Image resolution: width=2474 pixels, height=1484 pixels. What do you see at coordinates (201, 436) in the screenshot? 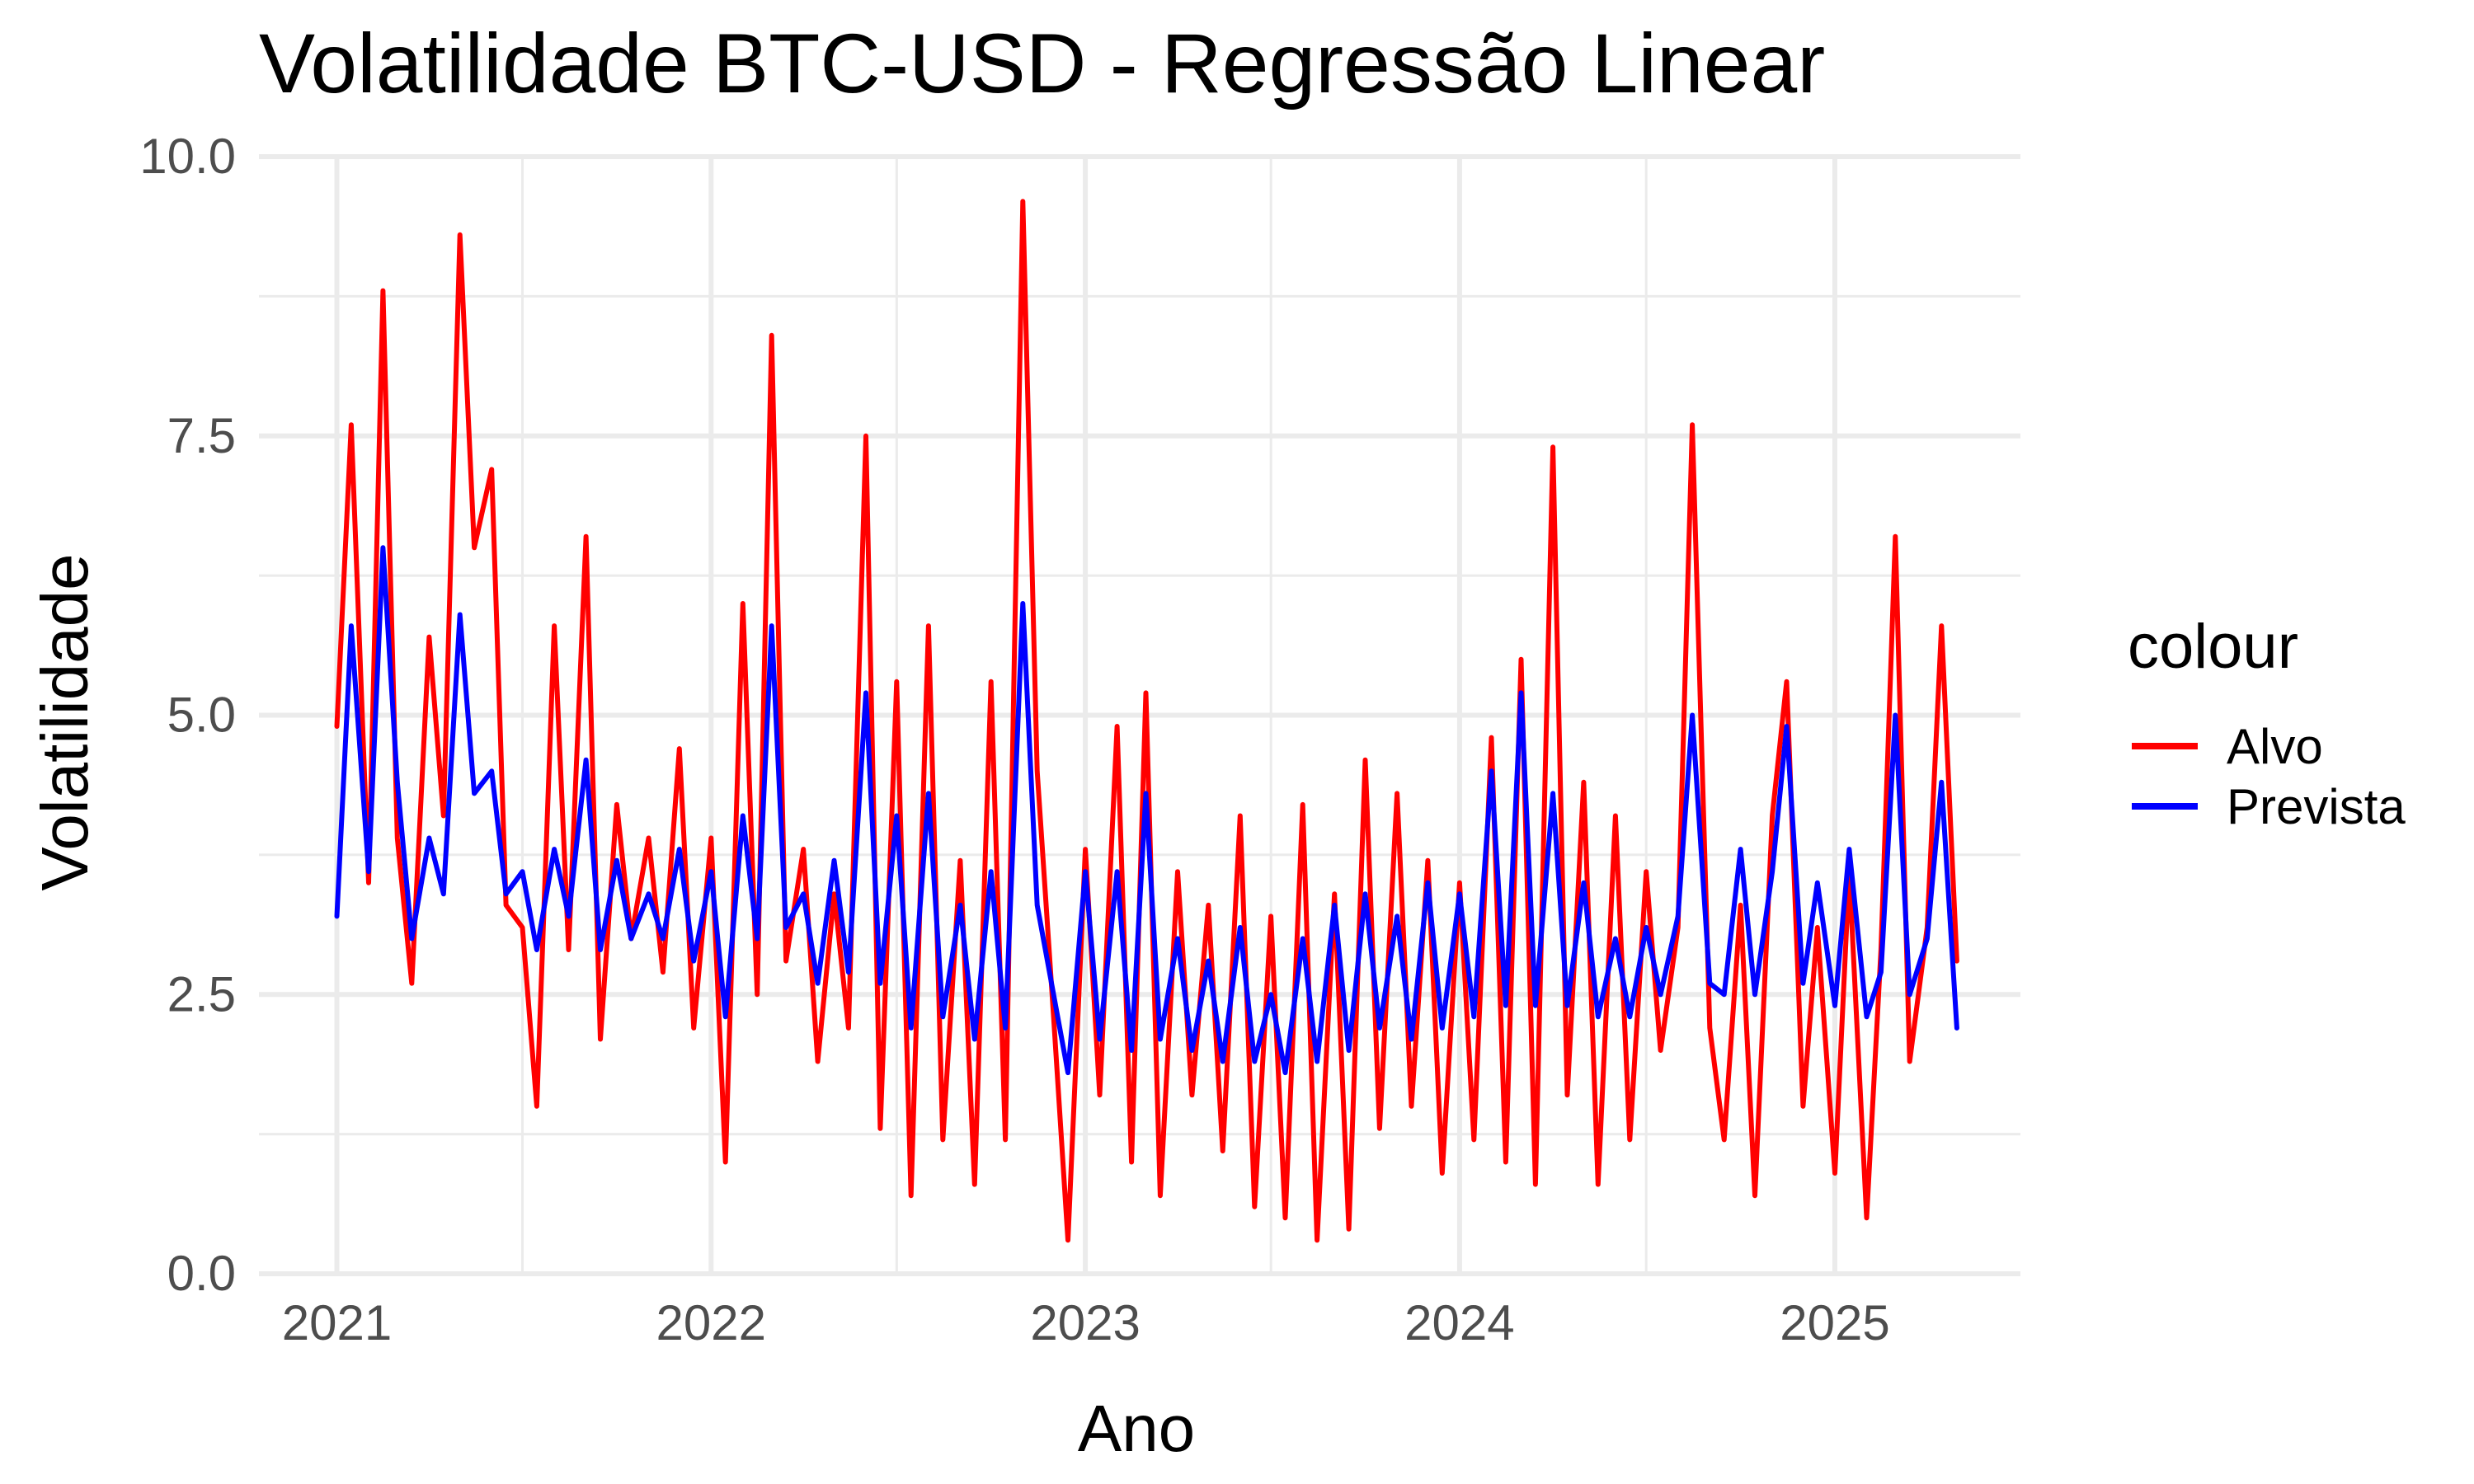
I see `y-tick-label: 7.5` at bounding box center [201, 436].